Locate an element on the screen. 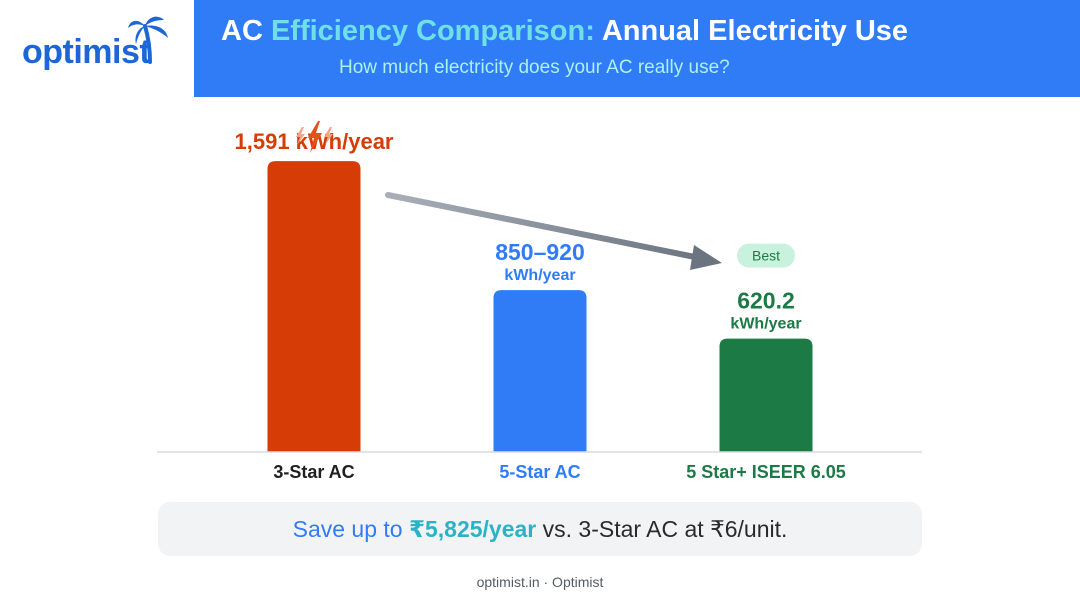 This screenshot has height=603, width=1080. best-badge is located at coordinates (766, 255).